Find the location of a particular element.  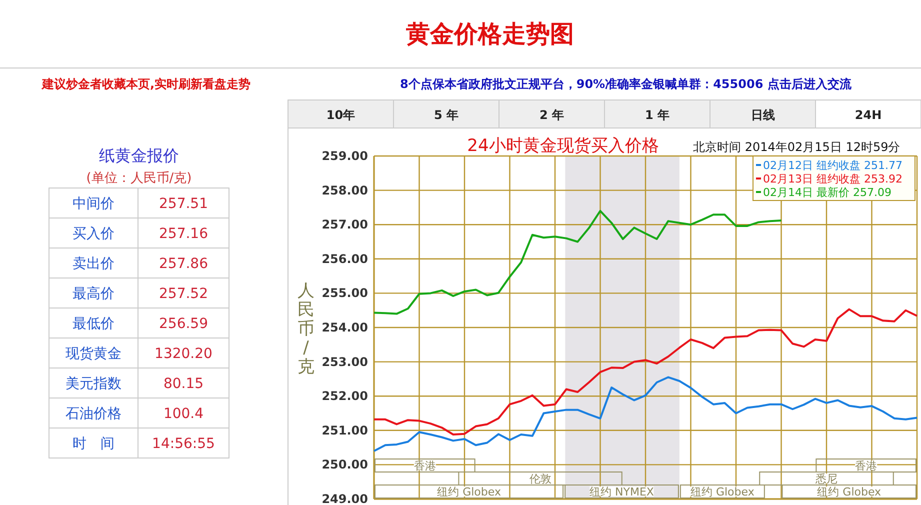

text: 80.15 is located at coordinates (183, 384).